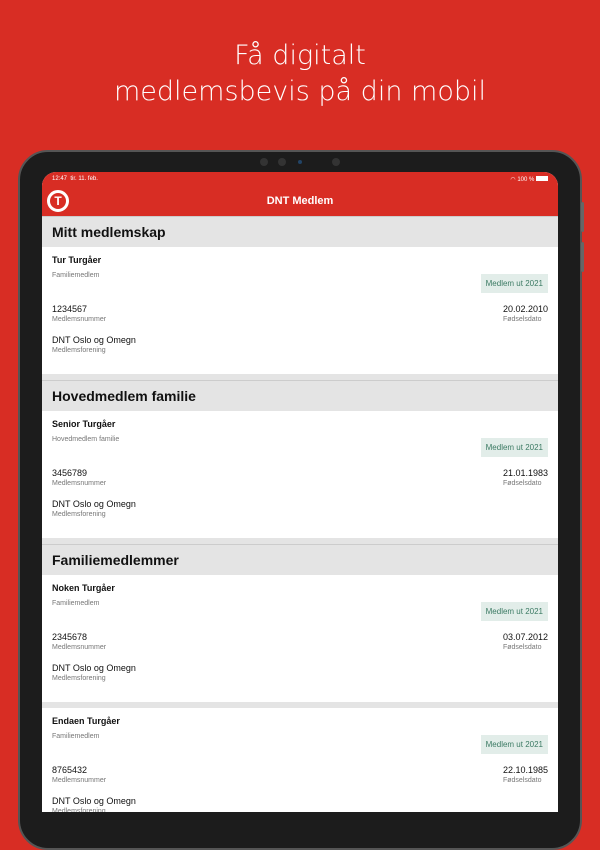 This screenshot has height=850, width=600. Describe the element at coordinates (300, 55) in the screenshot. I see `headline-line-1: Få digitalt` at that location.